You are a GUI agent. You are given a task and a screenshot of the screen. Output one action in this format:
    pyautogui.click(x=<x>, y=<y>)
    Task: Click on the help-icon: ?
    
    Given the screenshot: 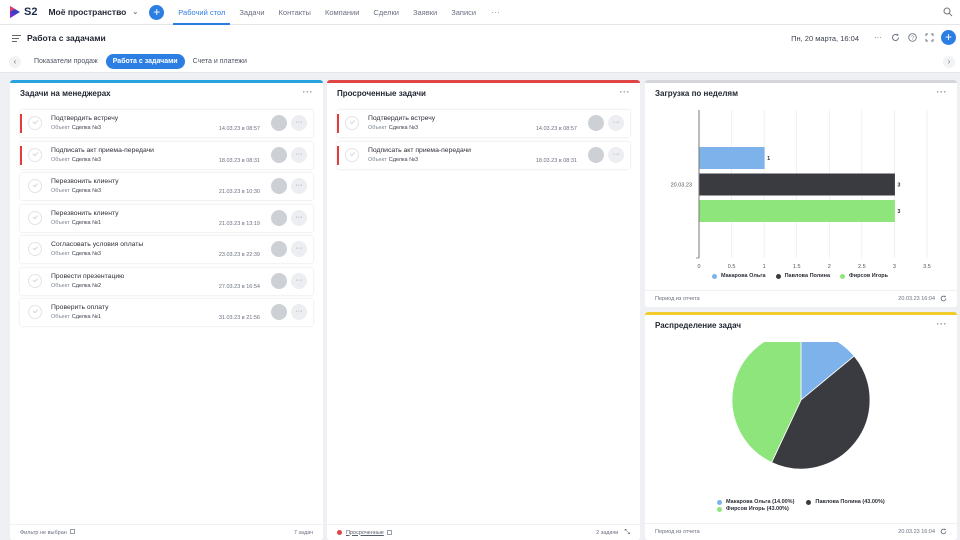 What is the action you would take?
    pyautogui.click(x=912, y=37)
    